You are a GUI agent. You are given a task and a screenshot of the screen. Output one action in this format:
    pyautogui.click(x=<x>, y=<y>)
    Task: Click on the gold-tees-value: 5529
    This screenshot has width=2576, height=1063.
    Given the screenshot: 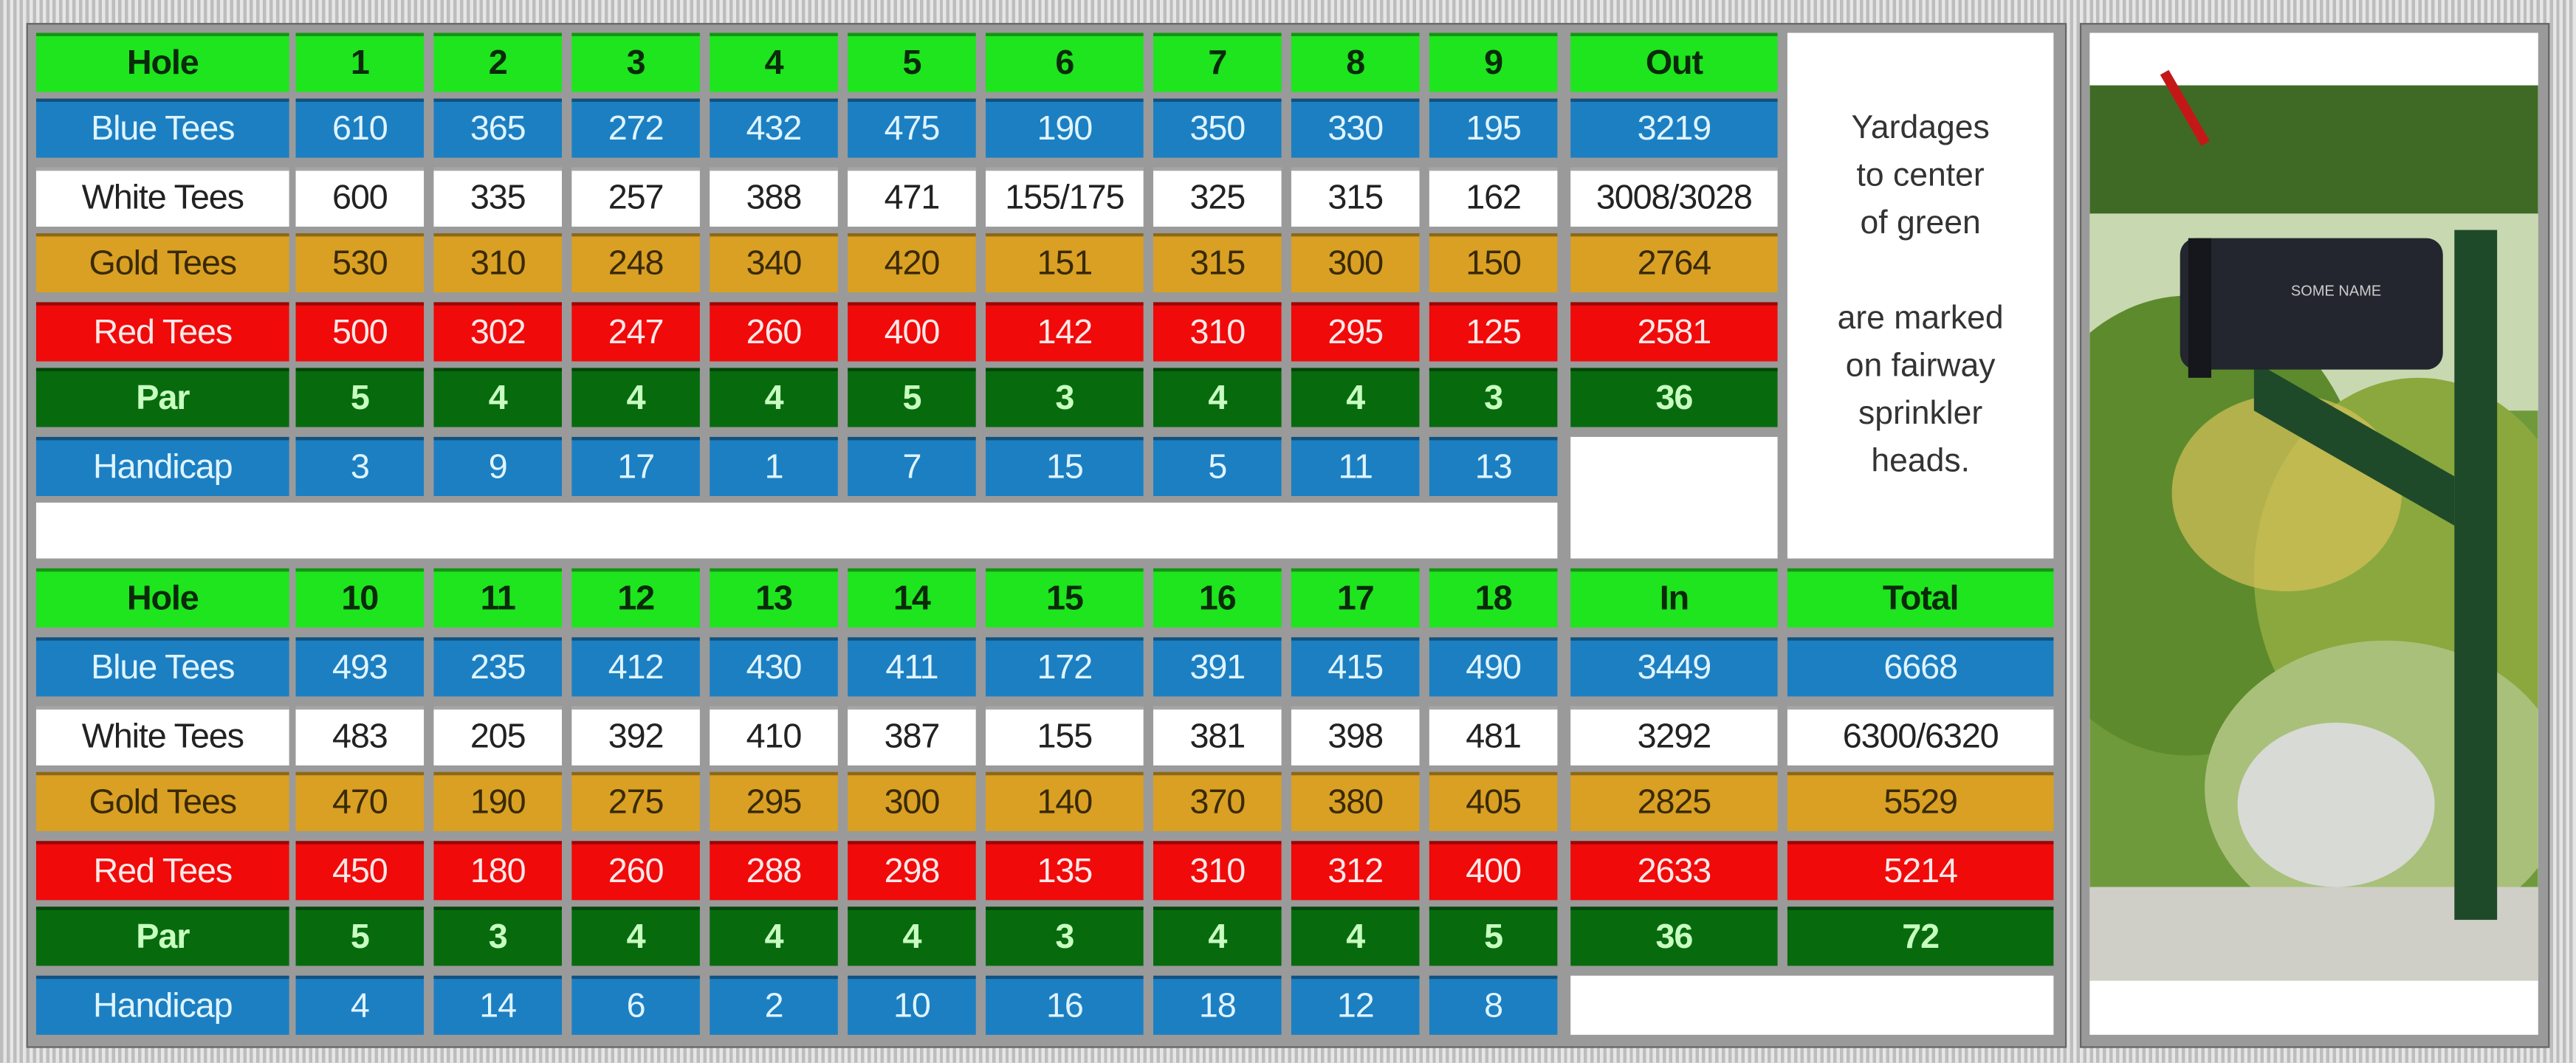 What is the action you would take?
    pyautogui.click(x=1921, y=801)
    